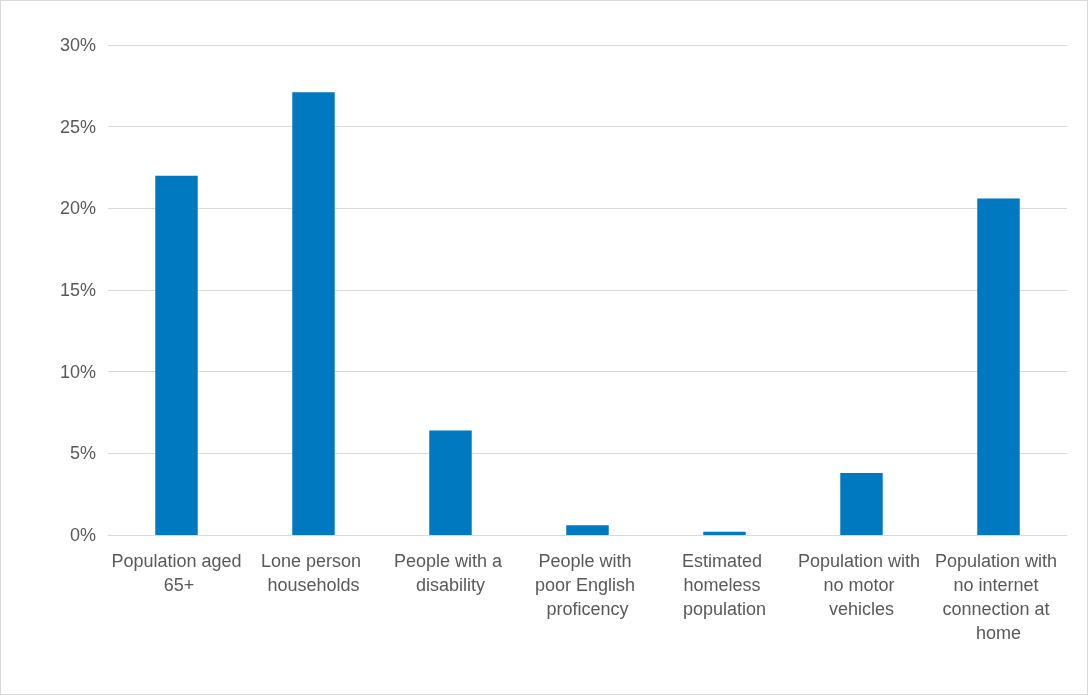  I want to click on x-tick-label: People with a disability, so click(450, 573).